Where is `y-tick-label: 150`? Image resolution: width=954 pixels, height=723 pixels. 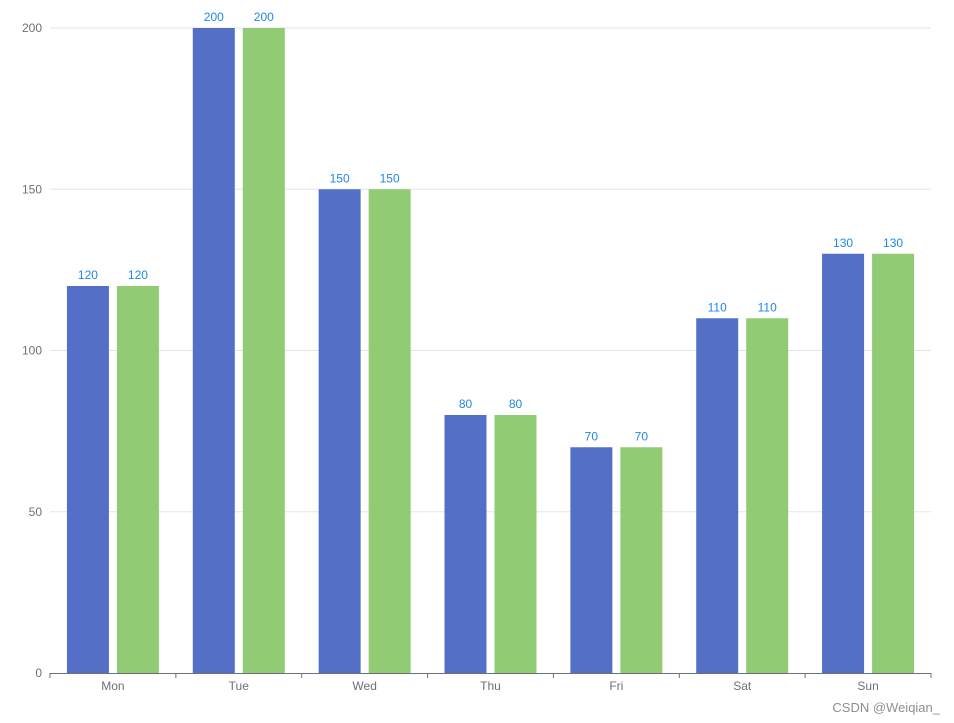 y-tick-label: 150 is located at coordinates (32, 189).